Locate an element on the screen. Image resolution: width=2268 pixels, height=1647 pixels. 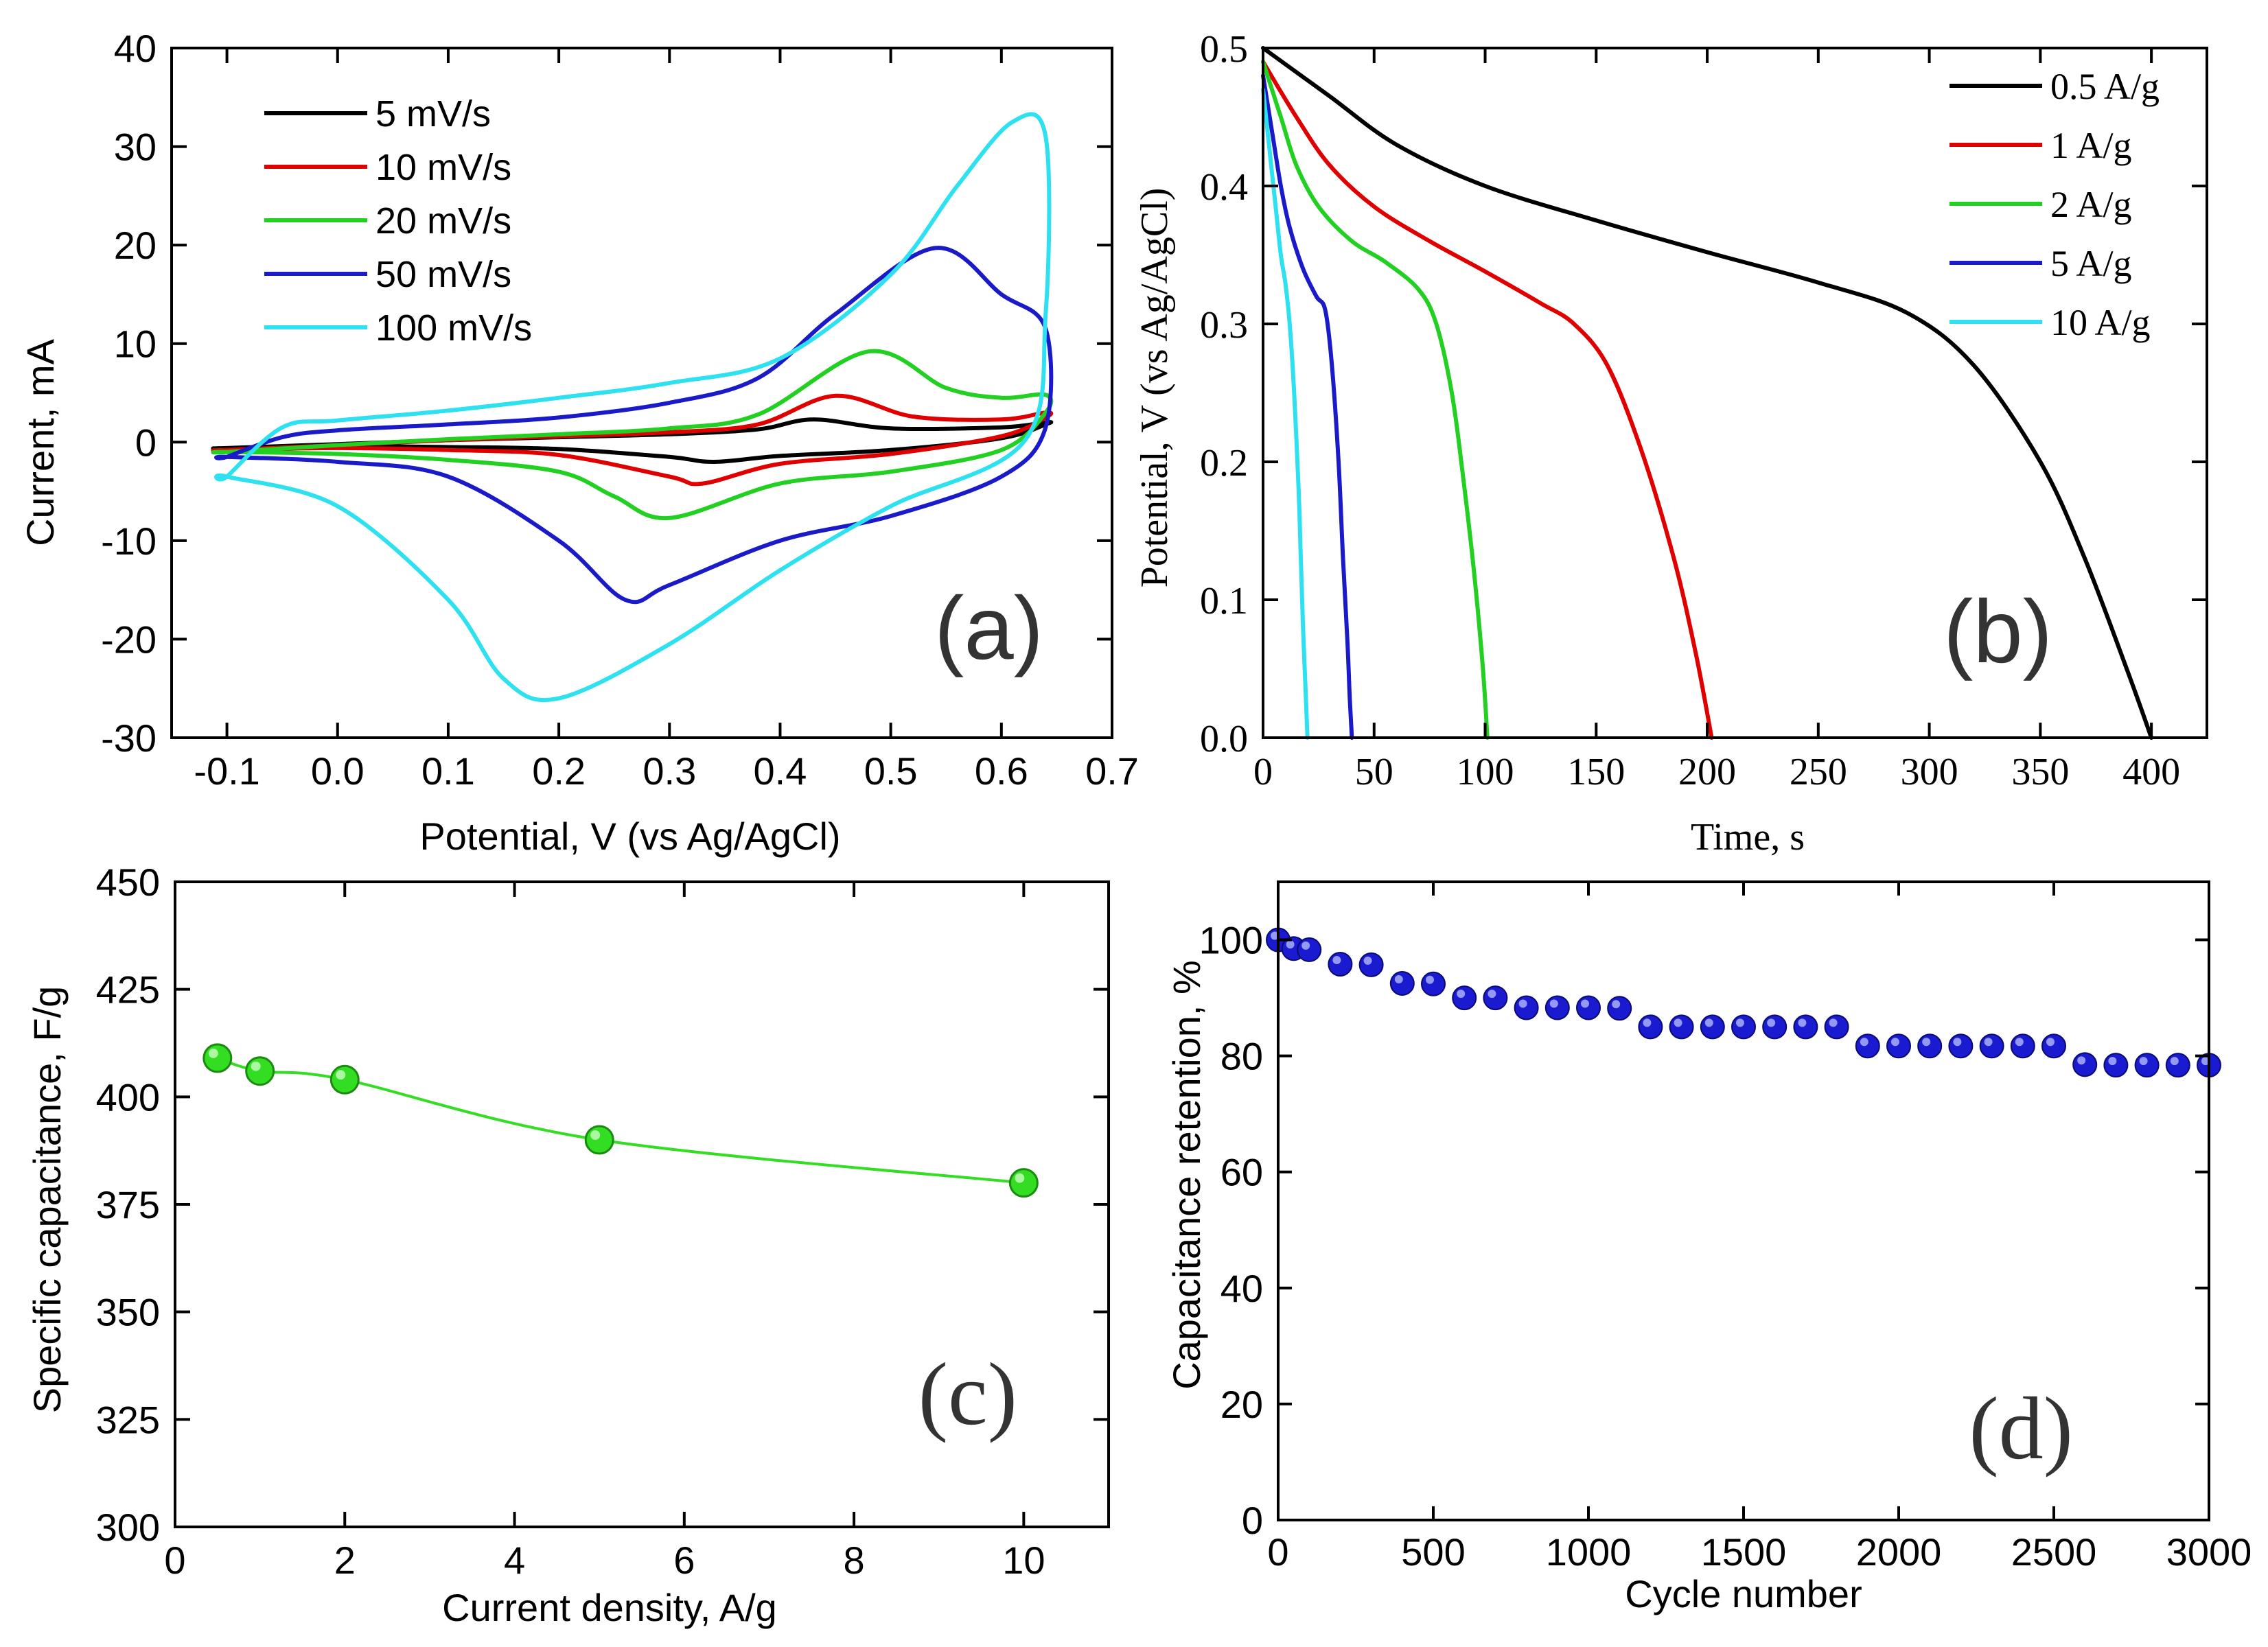
panel-d-x-tick-label: 3000 is located at coordinates (2209, 1552).